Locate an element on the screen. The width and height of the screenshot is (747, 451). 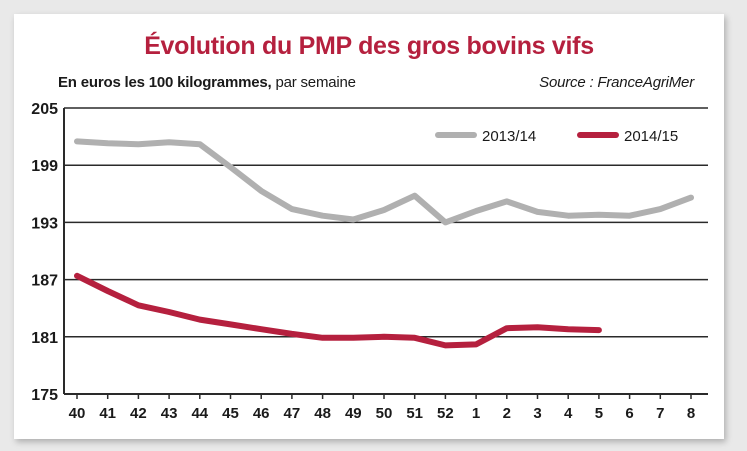
x-tick-label: 49 is located at coordinates (353, 413).